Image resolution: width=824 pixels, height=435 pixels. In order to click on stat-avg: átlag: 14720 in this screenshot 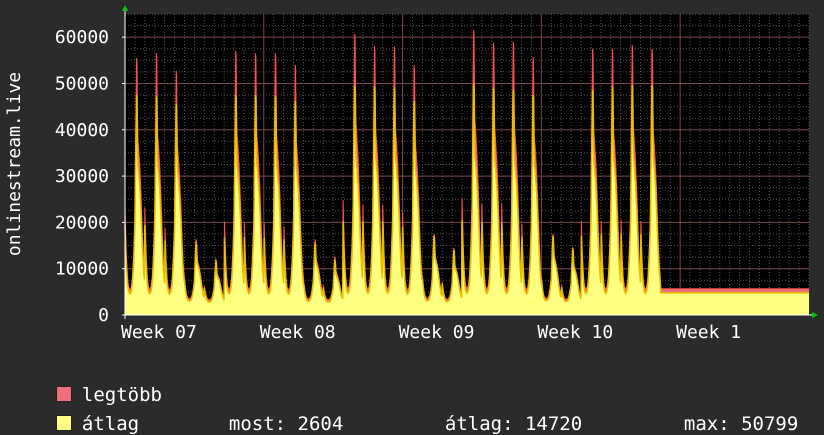, I will do `click(502, 413)`.